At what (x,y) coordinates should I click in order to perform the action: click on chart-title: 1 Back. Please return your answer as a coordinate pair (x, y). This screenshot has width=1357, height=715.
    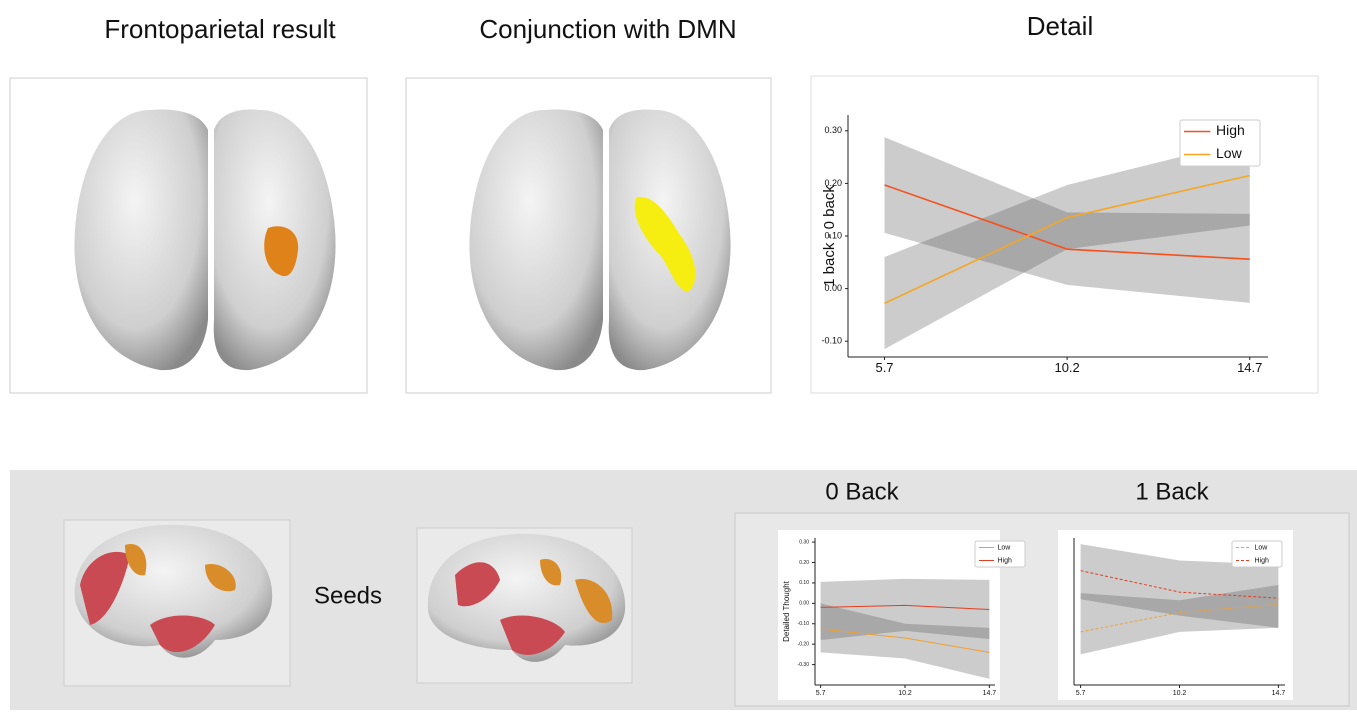
    Looking at the image, I should click on (1172, 491).